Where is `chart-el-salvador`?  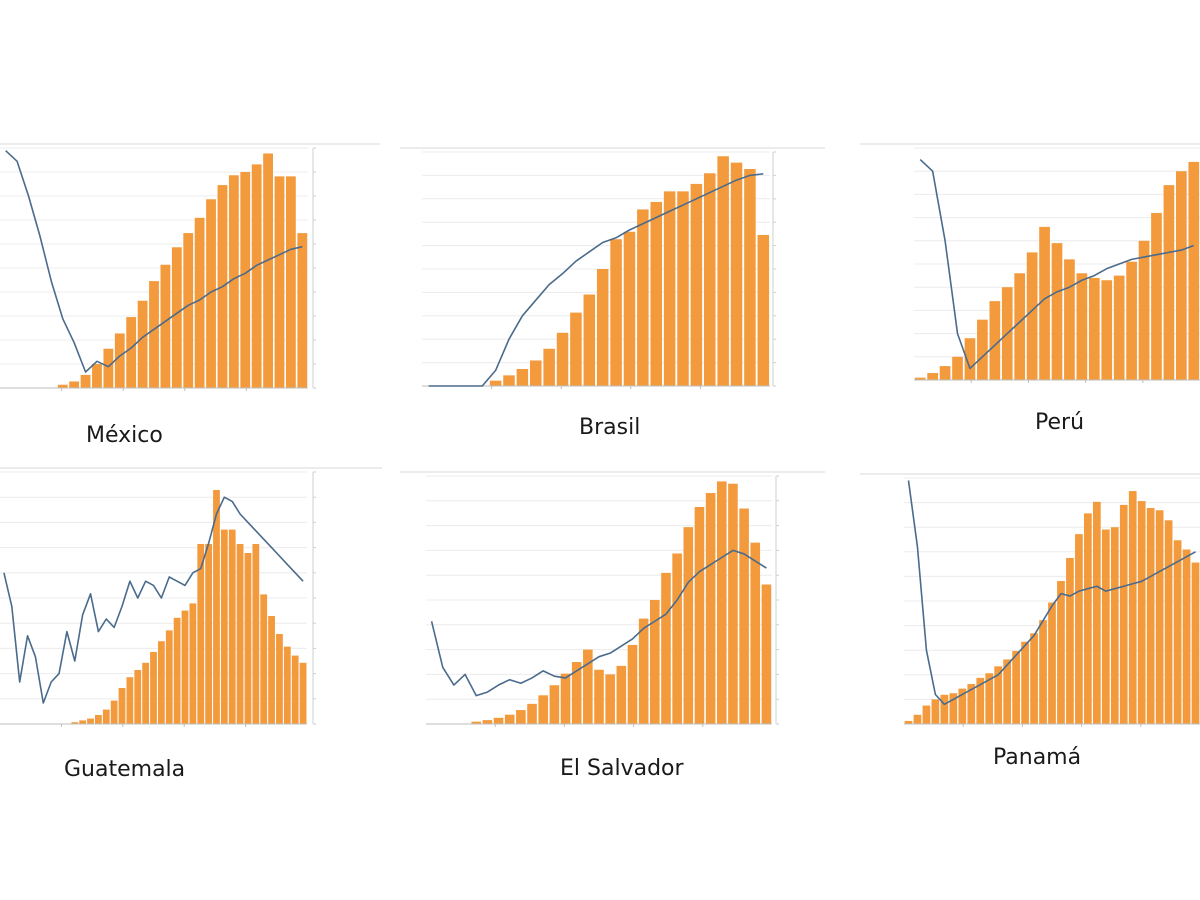
chart-el-salvador is located at coordinates (612, 599).